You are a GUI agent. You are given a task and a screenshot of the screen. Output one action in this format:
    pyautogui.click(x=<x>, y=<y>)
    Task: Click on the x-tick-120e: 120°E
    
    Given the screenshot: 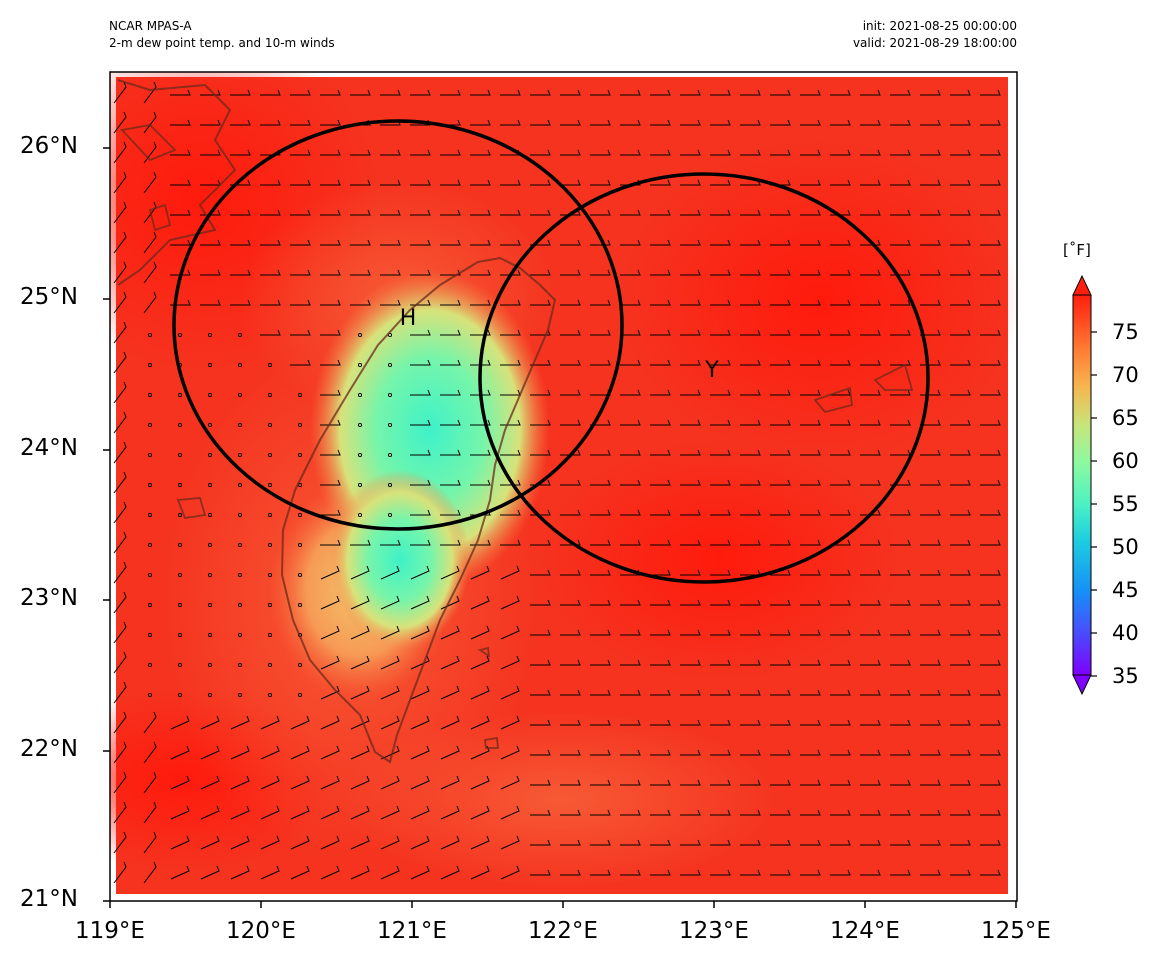 What is the action you would take?
    pyautogui.click(x=261, y=931)
    